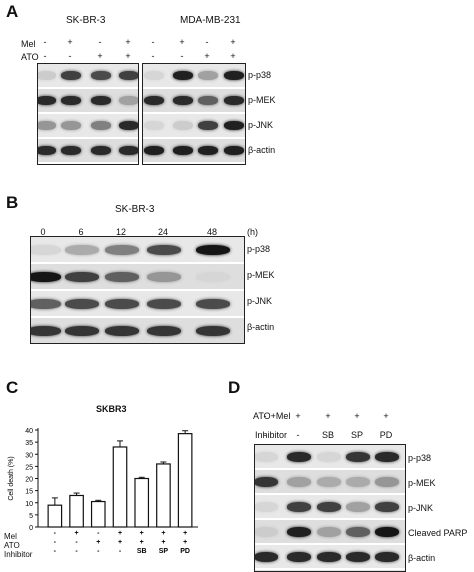  Describe the element at coordinates (88, 114) in the screenshot. I see `panel-a-blot-skbr3` at that location.